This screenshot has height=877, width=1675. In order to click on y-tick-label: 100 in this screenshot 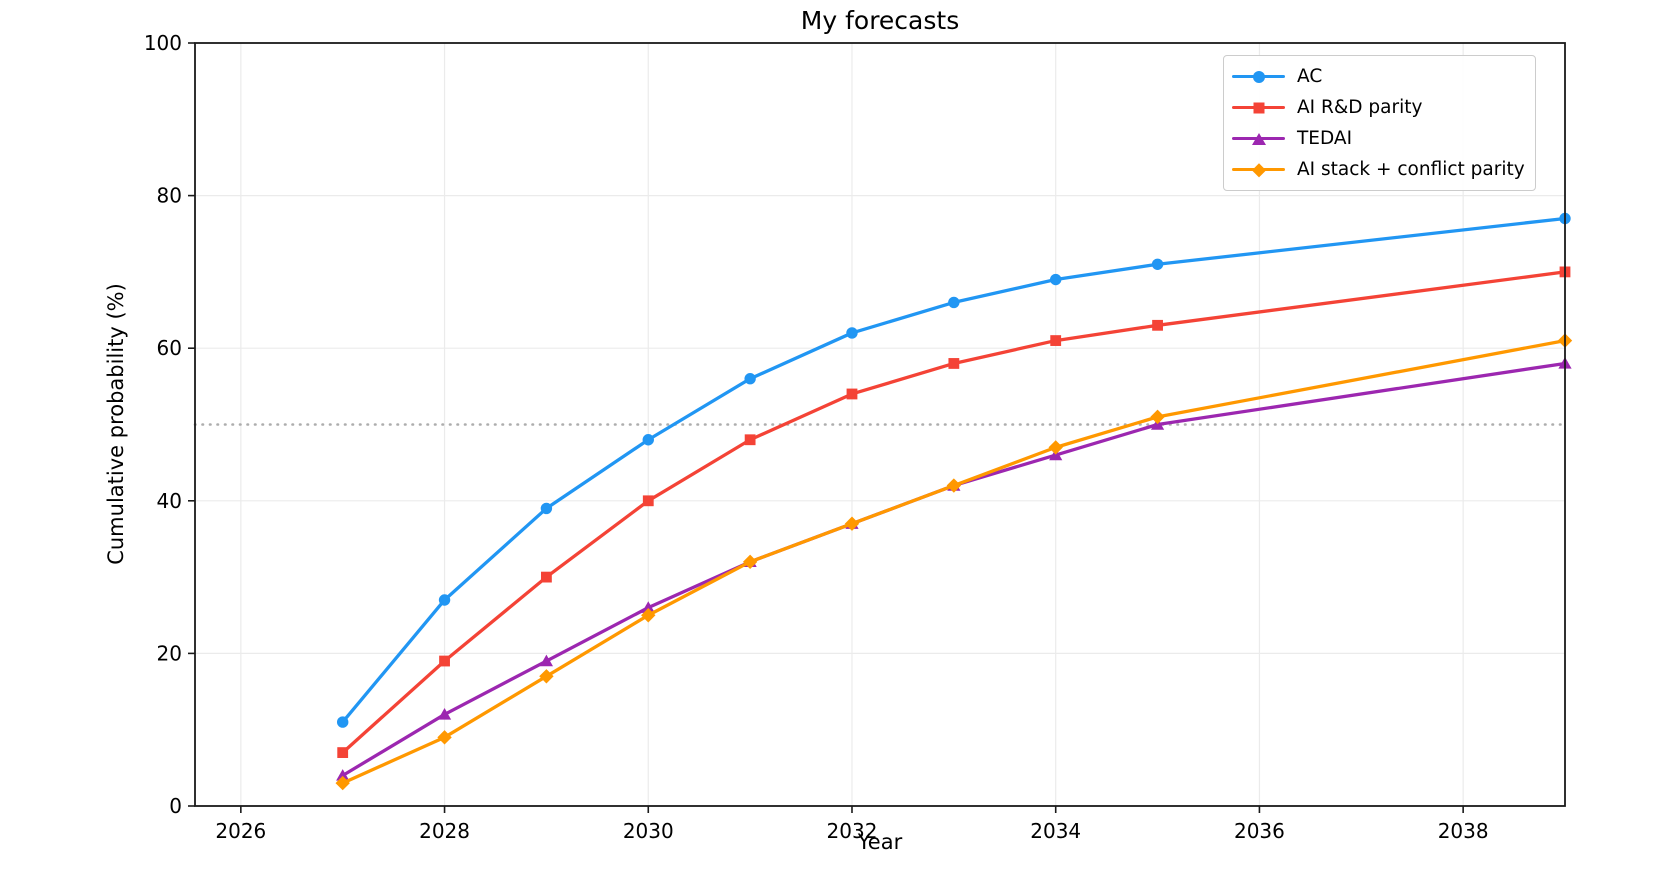, I will do `click(163, 43)`.